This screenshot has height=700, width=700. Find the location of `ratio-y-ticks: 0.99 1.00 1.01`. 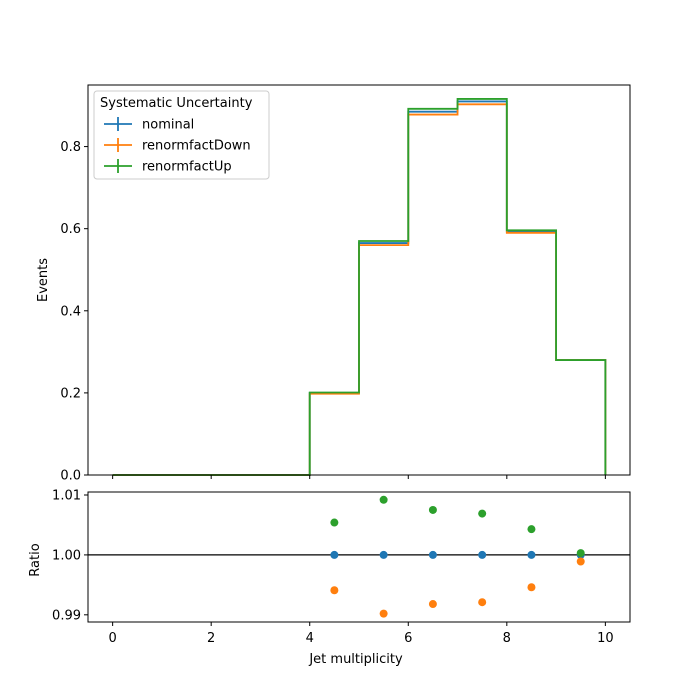

ratio-y-ticks: 0.99 1.00 1.01 is located at coordinates (70, 555).